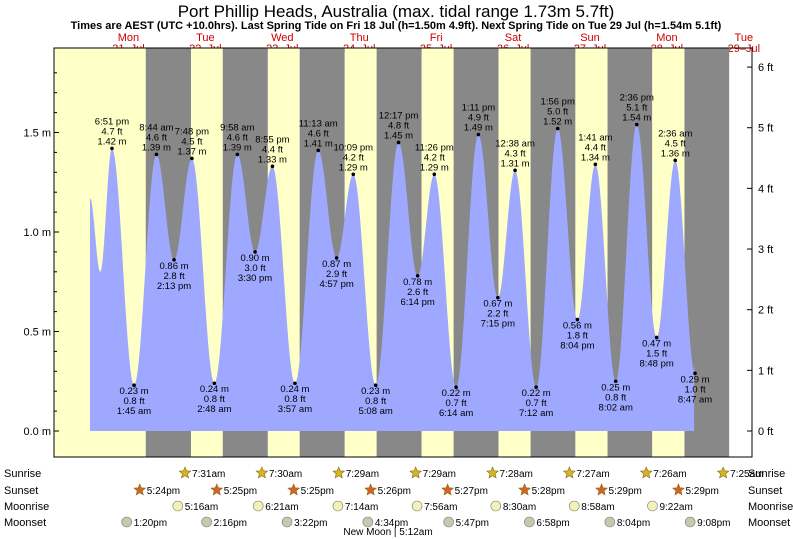  Describe the element at coordinates (281, 507) in the screenshot. I see `moonrise-time: 6:21am` at that location.